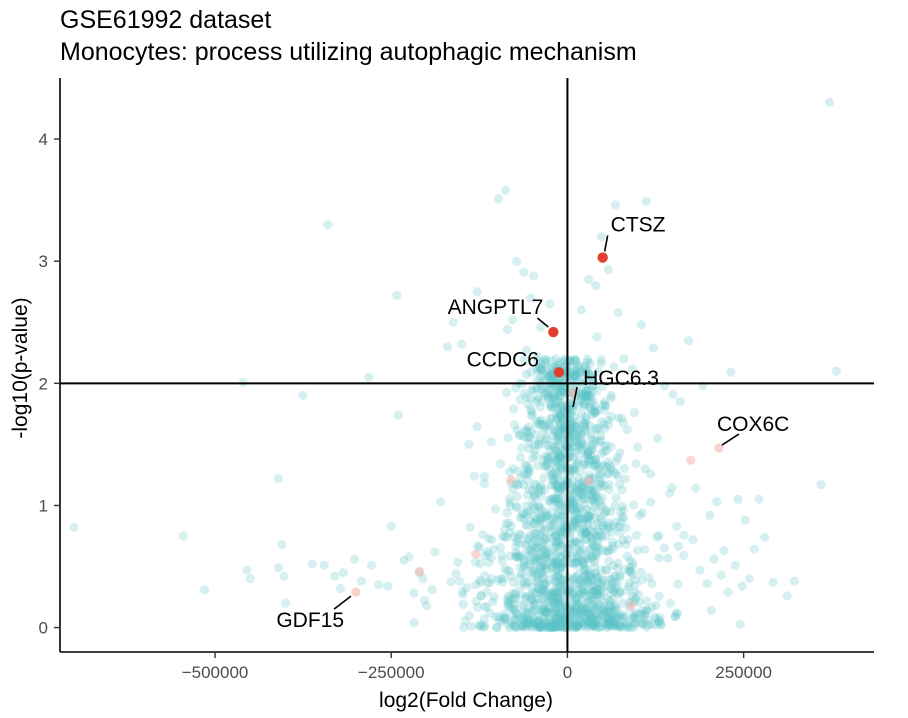 The height and width of the screenshot is (718, 908). What do you see at coordinates (638, 225) in the screenshot?
I see `gene-label: CTSZ` at bounding box center [638, 225].